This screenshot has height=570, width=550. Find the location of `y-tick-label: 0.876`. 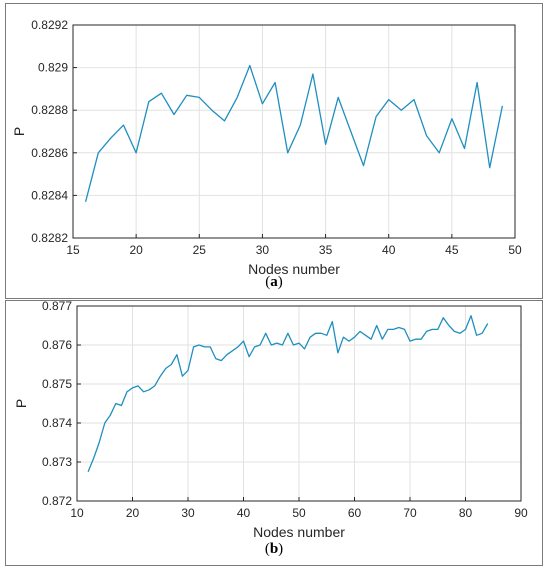

y-tick-label: 0.876 is located at coordinates (57, 345).